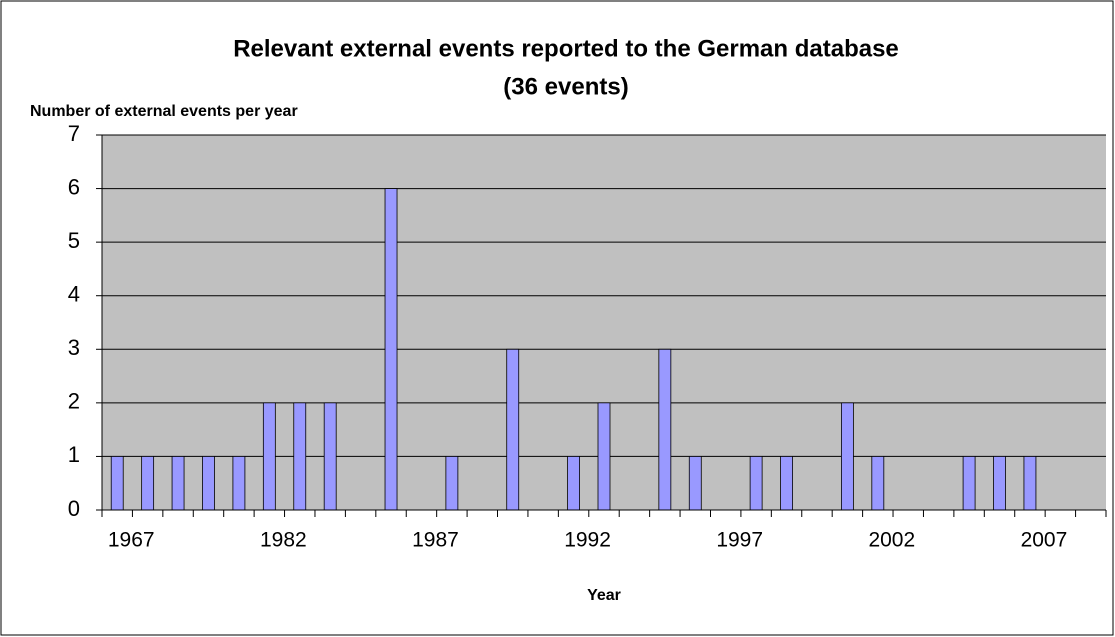  Describe the element at coordinates (587, 540) in the screenshot. I see `x-tick-label: 1992` at that location.